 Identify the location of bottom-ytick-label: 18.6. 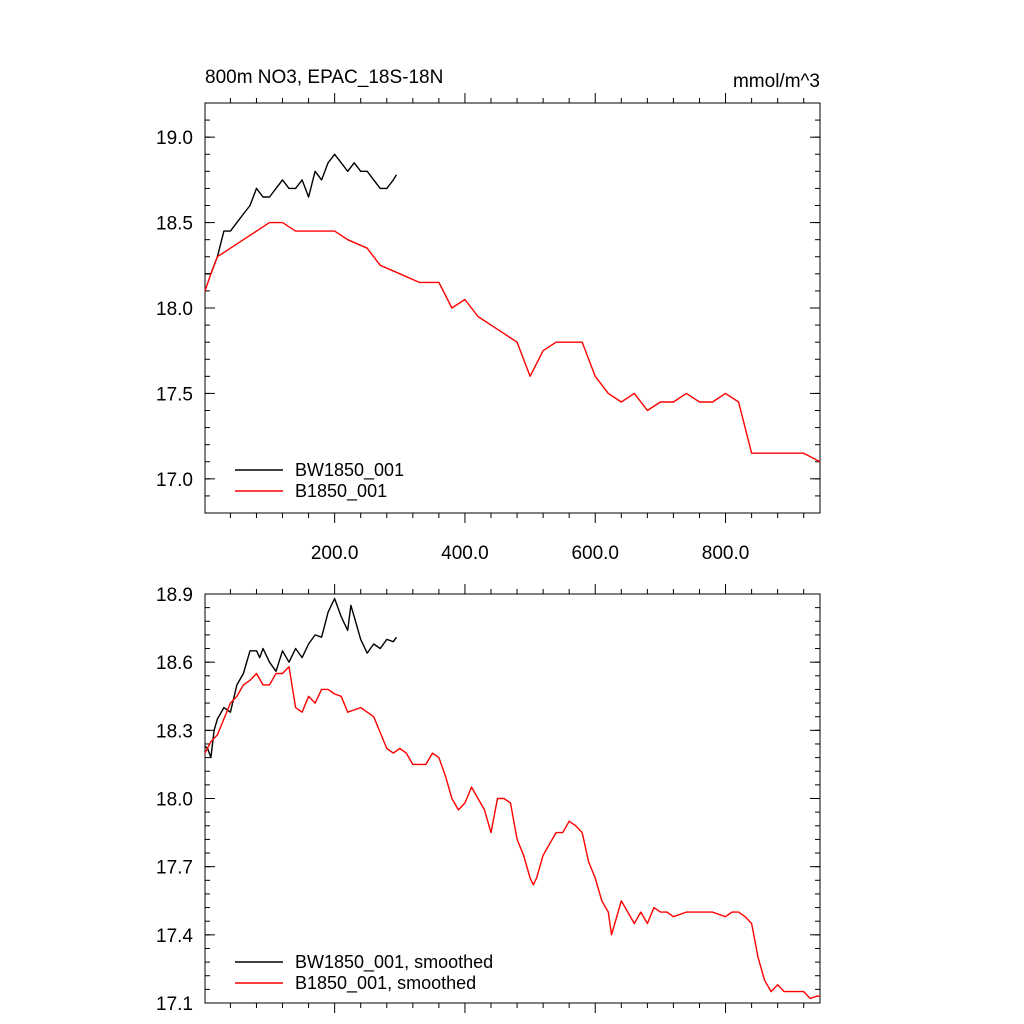
(174, 663).